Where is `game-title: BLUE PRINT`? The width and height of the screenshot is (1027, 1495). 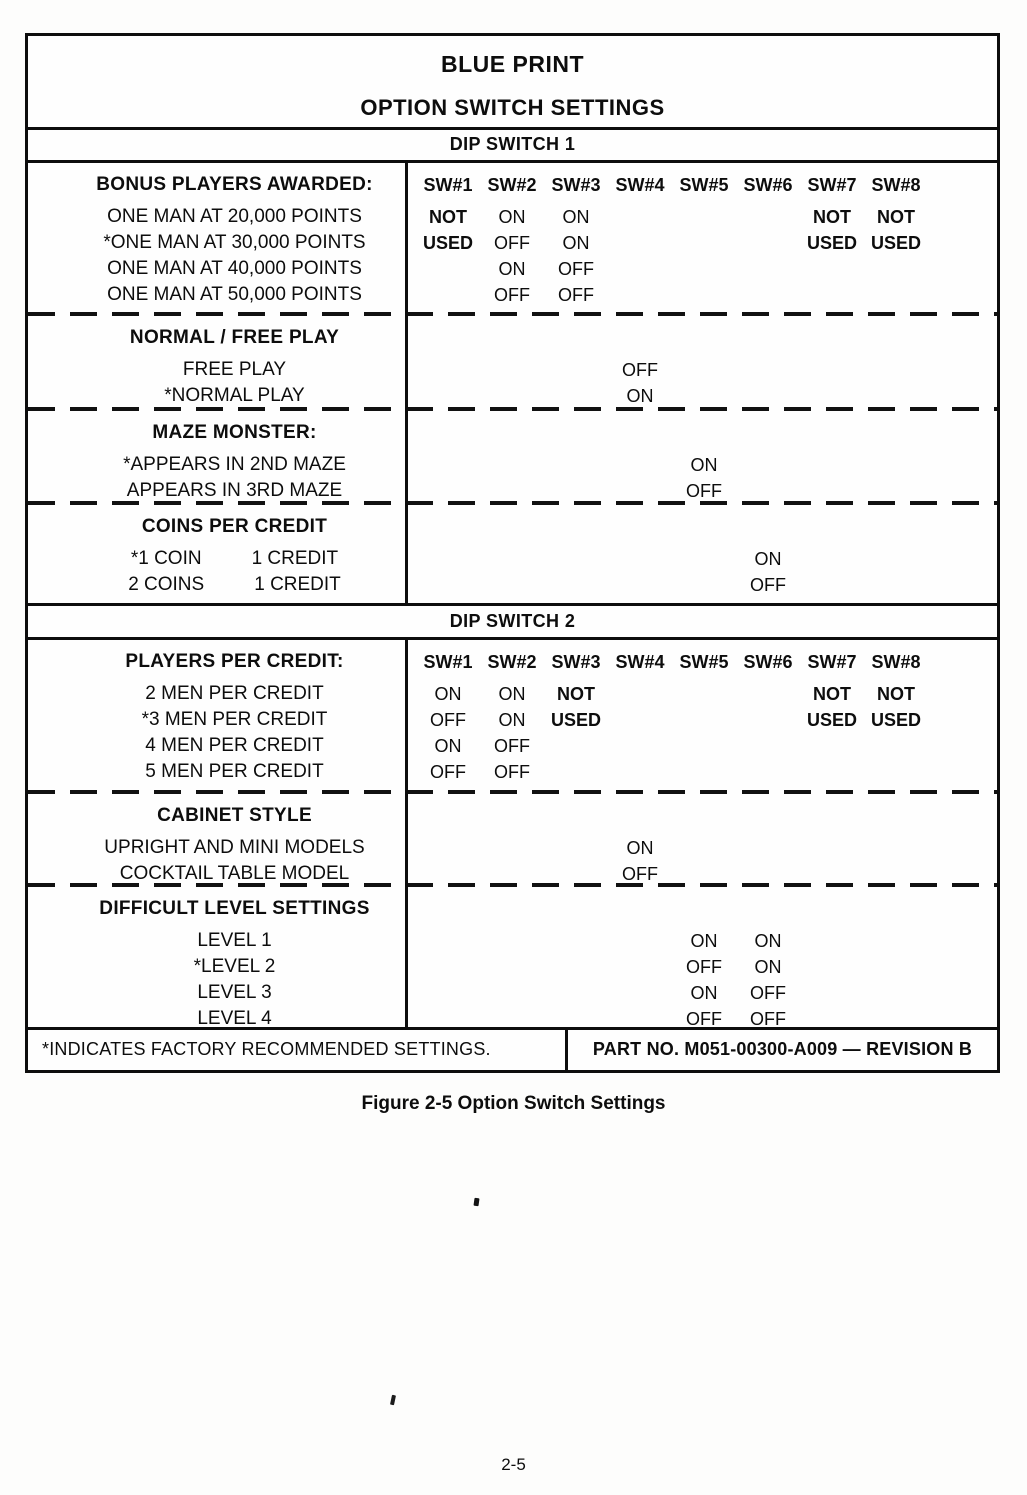
game-title: BLUE PRINT is located at coordinates (512, 64).